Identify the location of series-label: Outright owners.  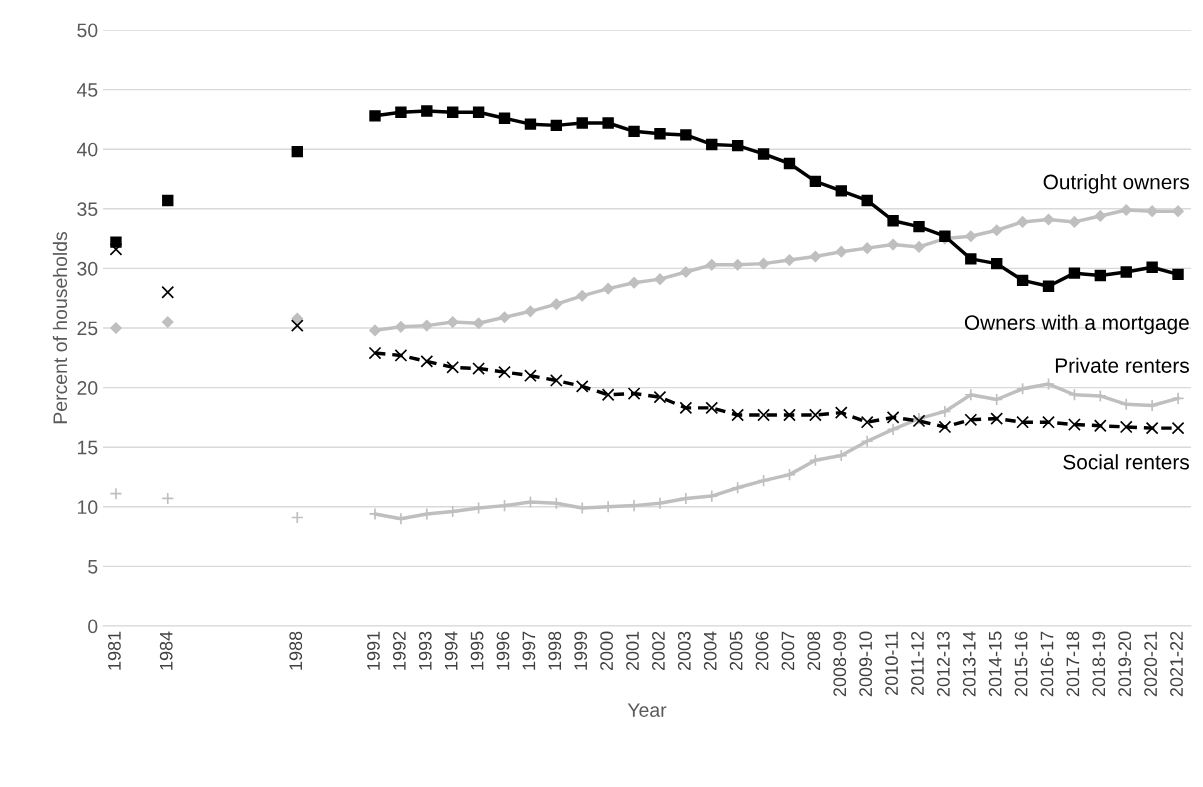
(1116, 184).